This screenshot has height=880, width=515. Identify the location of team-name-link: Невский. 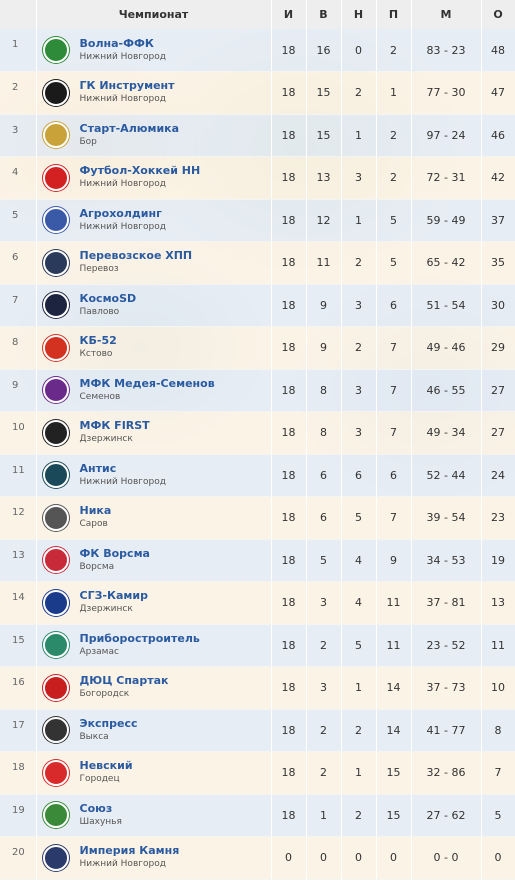
(106, 766).